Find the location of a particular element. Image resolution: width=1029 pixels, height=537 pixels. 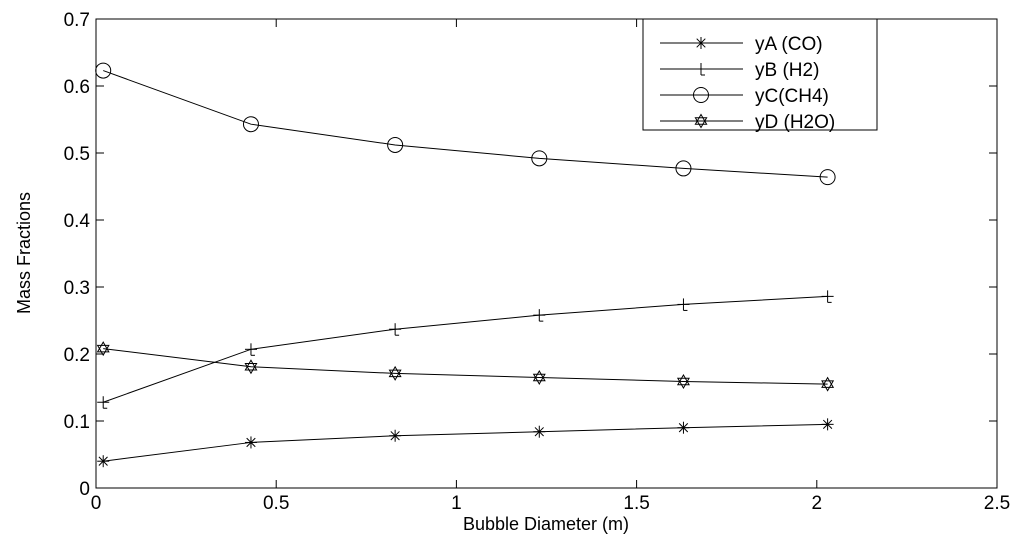

x-axis-label: Bubble Diameter (m) is located at coordinates (546, 524).